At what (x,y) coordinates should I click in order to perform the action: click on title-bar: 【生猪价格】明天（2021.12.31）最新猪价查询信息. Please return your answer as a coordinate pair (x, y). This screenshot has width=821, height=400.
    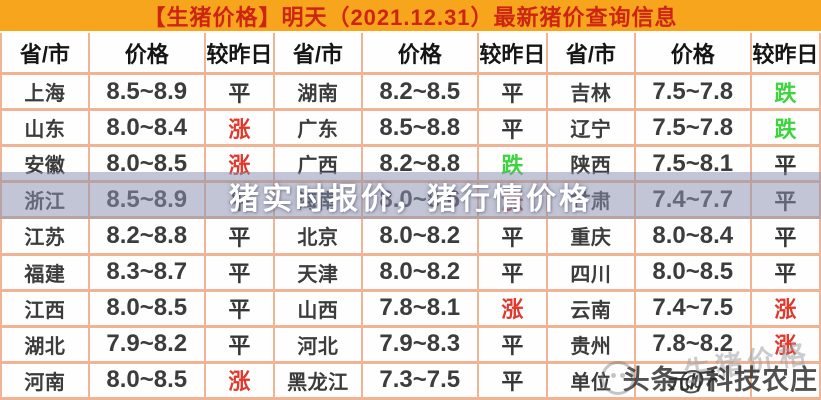
    Looking at the image, I should click on (410, 15).